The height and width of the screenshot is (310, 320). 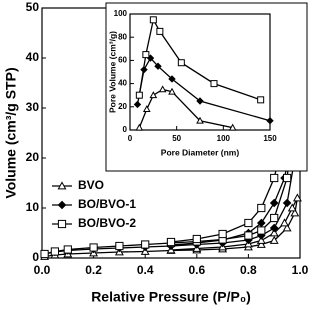 I want to click on x-tick-label: 0.0, so click(x=42, y=270).